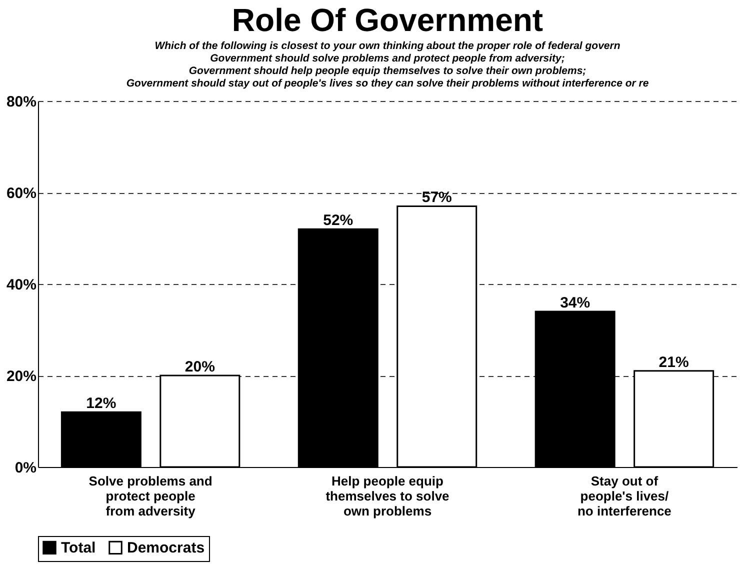 This screenshot has width=742, height=567. Describe the element at coordinates (21, 285) in the screenshot. I see `y-tick-label: 40%` at that location.